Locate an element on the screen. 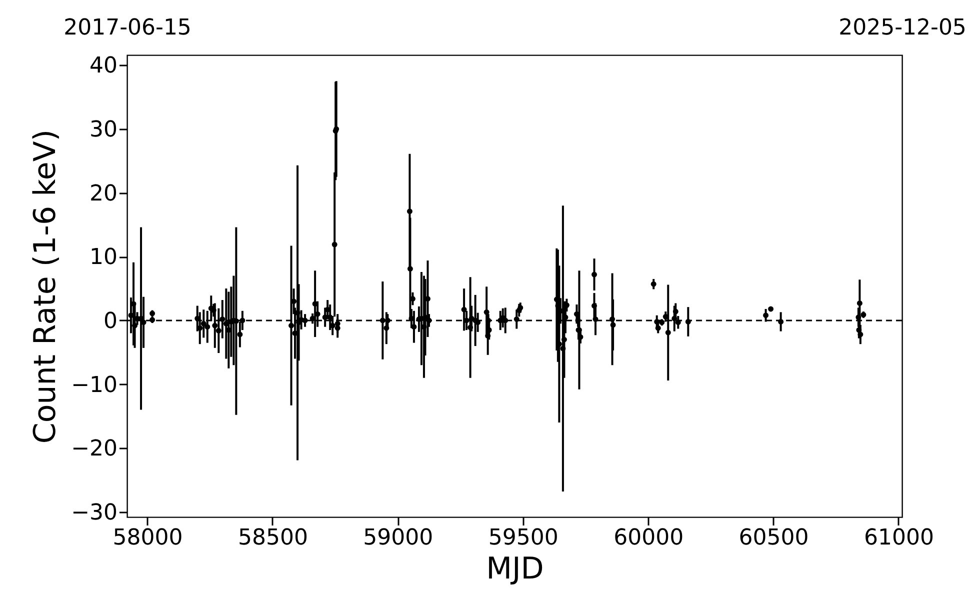 Image resolution: width=980 pixels, height=613 pixels. x2-tick-label: 2025-12-05 is located at coordinates (902, 28).